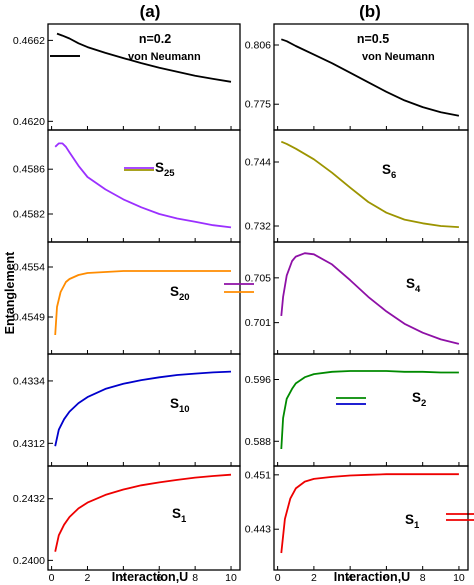  Describe the element at coordinates (29, 561) in the screenshot. I see `y-tick-label: 0.2400` at that location.